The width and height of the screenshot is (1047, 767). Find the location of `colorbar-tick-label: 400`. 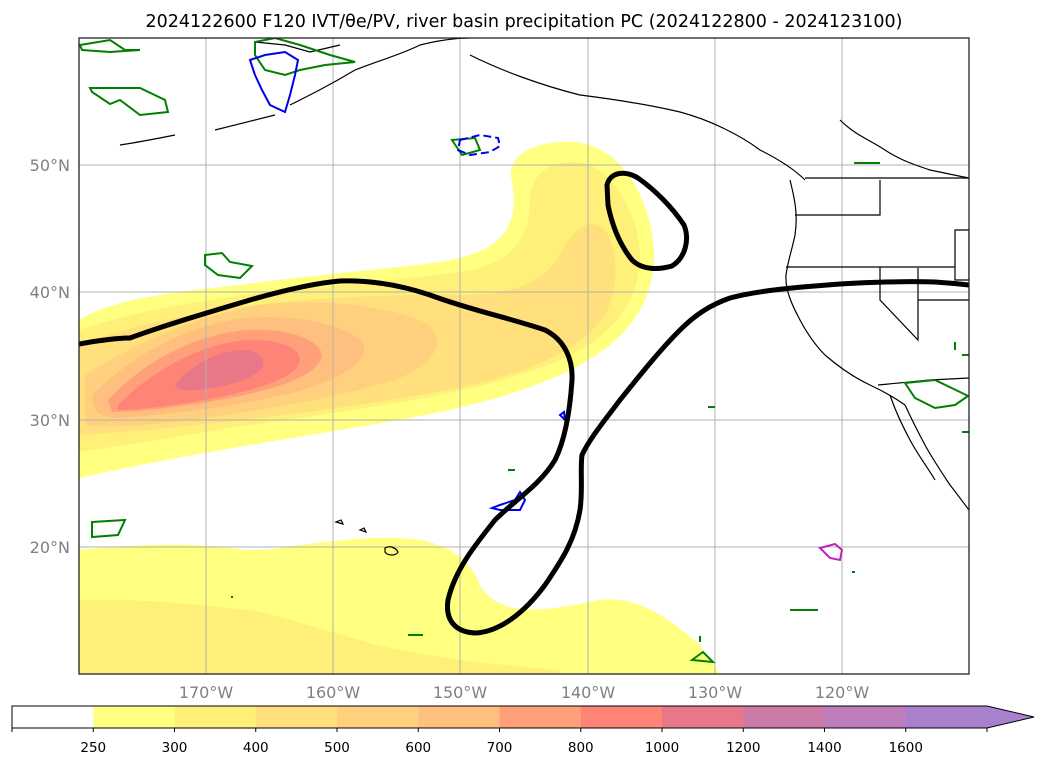

colorbar-tick-label: 400 is located at coordinates (256, 748).